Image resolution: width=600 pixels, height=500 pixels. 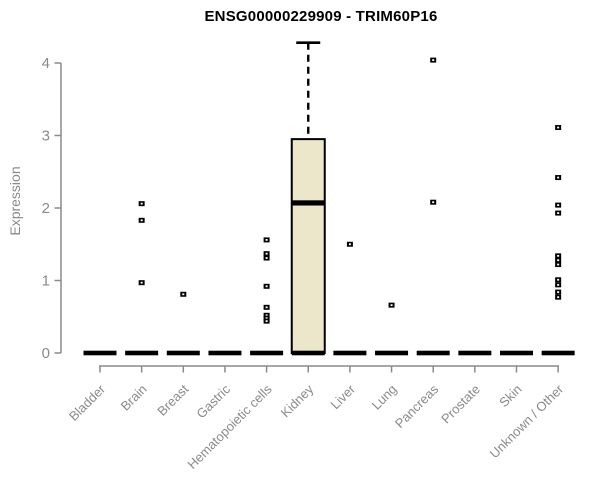 What do you see at coordinates (417, 406) in the screenshot?
I see `x-tick-label: Pancreas` at bounding box center [417, 406].